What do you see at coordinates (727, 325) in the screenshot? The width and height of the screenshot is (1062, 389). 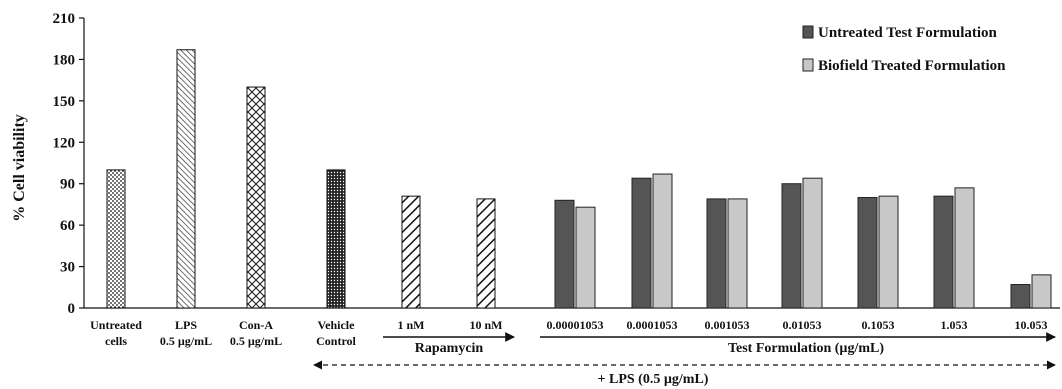 I see `category-label: 0.001053` at bounding box center [727, 325].